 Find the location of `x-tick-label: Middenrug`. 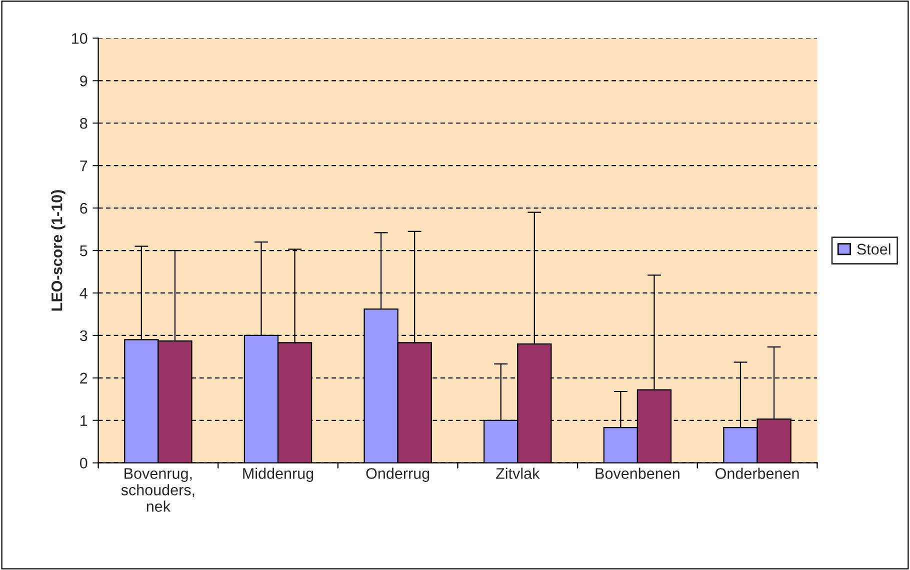

x-tick-label: Middenrug is located at coordinates (278, 475).